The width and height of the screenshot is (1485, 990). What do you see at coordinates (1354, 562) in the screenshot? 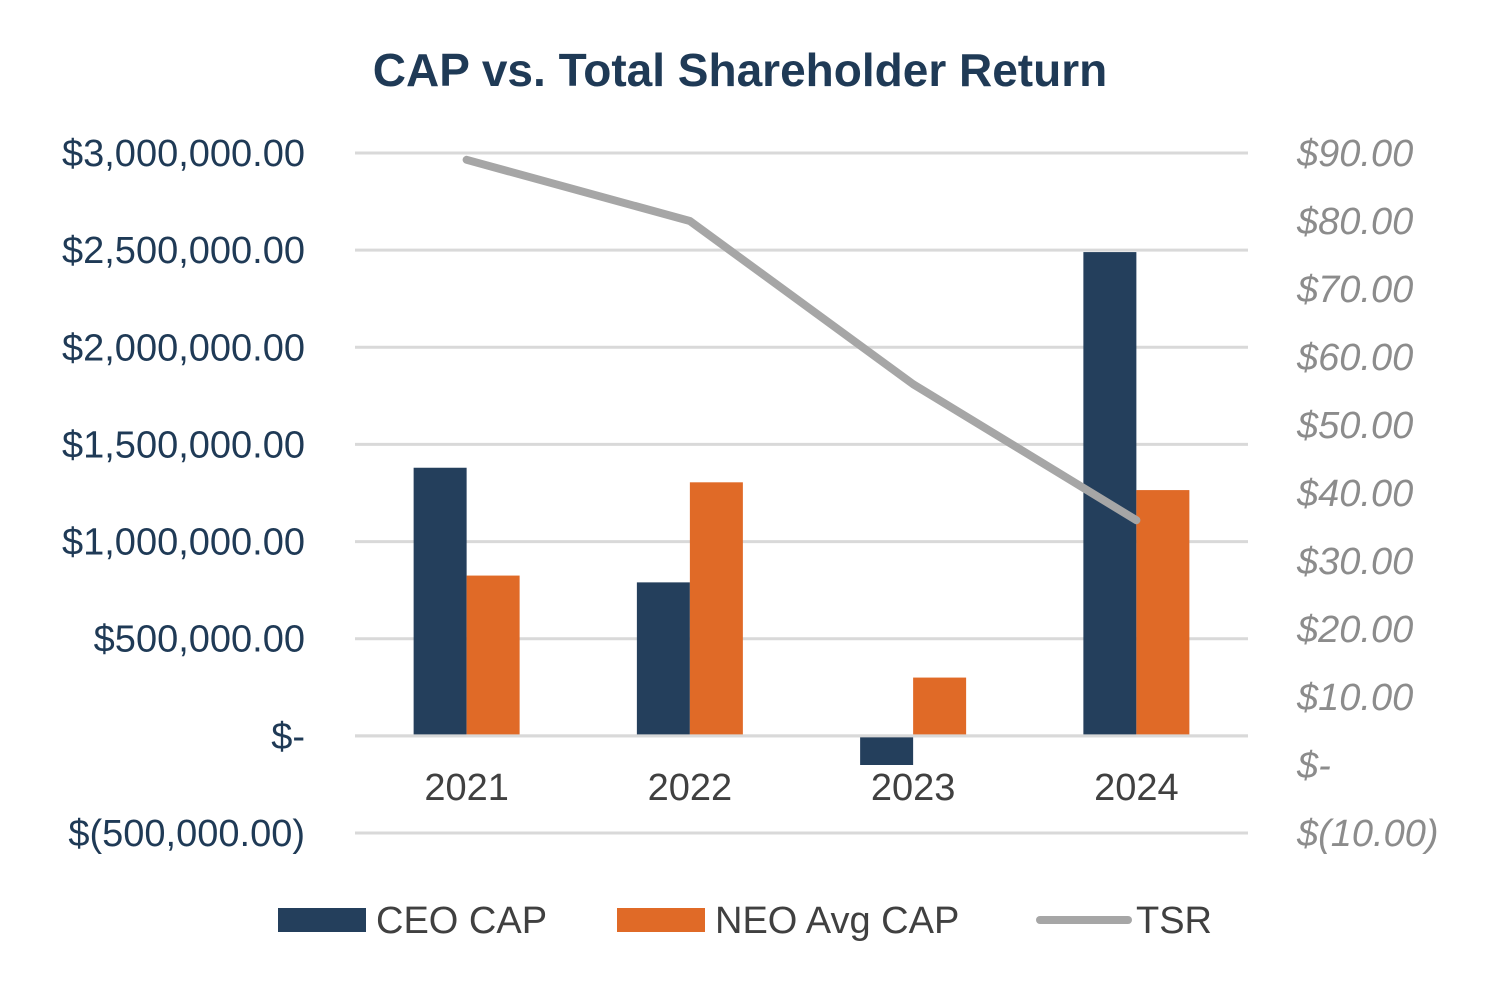
I see `right-y-tick-label: $30.00` at bounding box center [1354, 562].